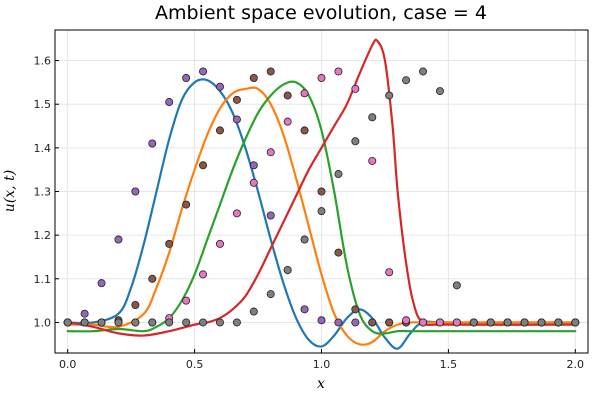  I want to click on y-axis-ticks: 1.0 1.1 1.2 1.3 1.4 1.5 1.6, so click(46, 192).